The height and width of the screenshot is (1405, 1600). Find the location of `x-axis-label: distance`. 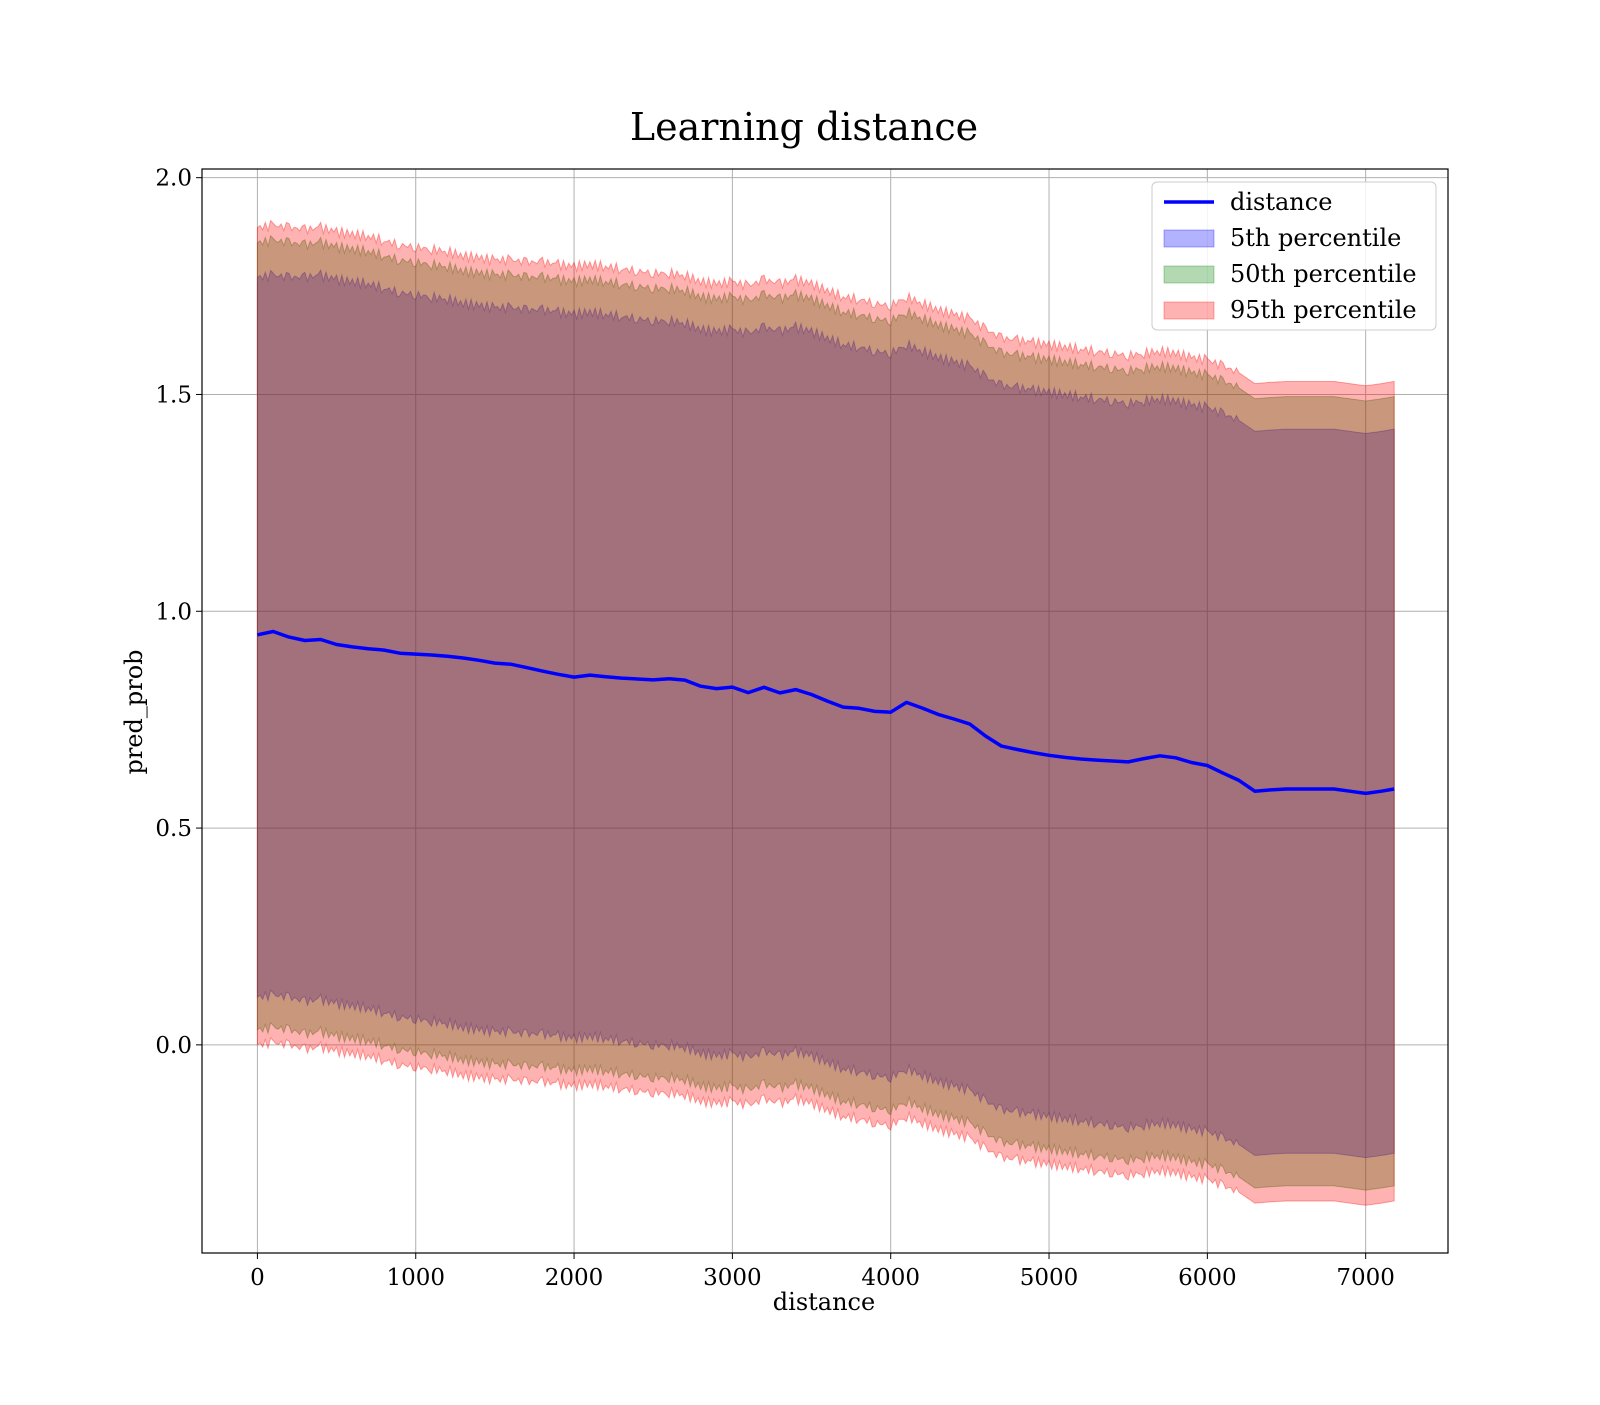

x-axis-label: distance is located at coordinates (824, 1302).